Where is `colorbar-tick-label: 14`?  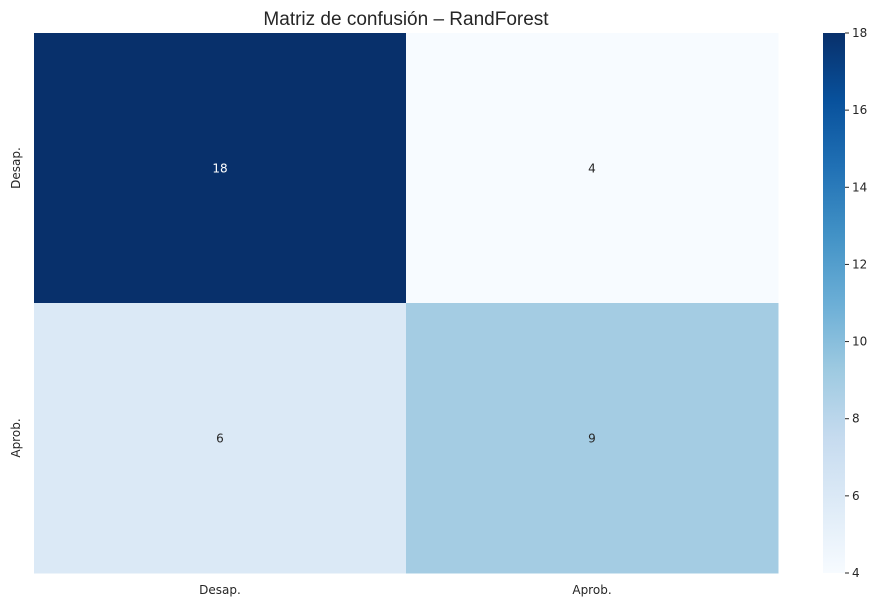
colorbar-tick-label: 14 is located at coordinates (859, 187).